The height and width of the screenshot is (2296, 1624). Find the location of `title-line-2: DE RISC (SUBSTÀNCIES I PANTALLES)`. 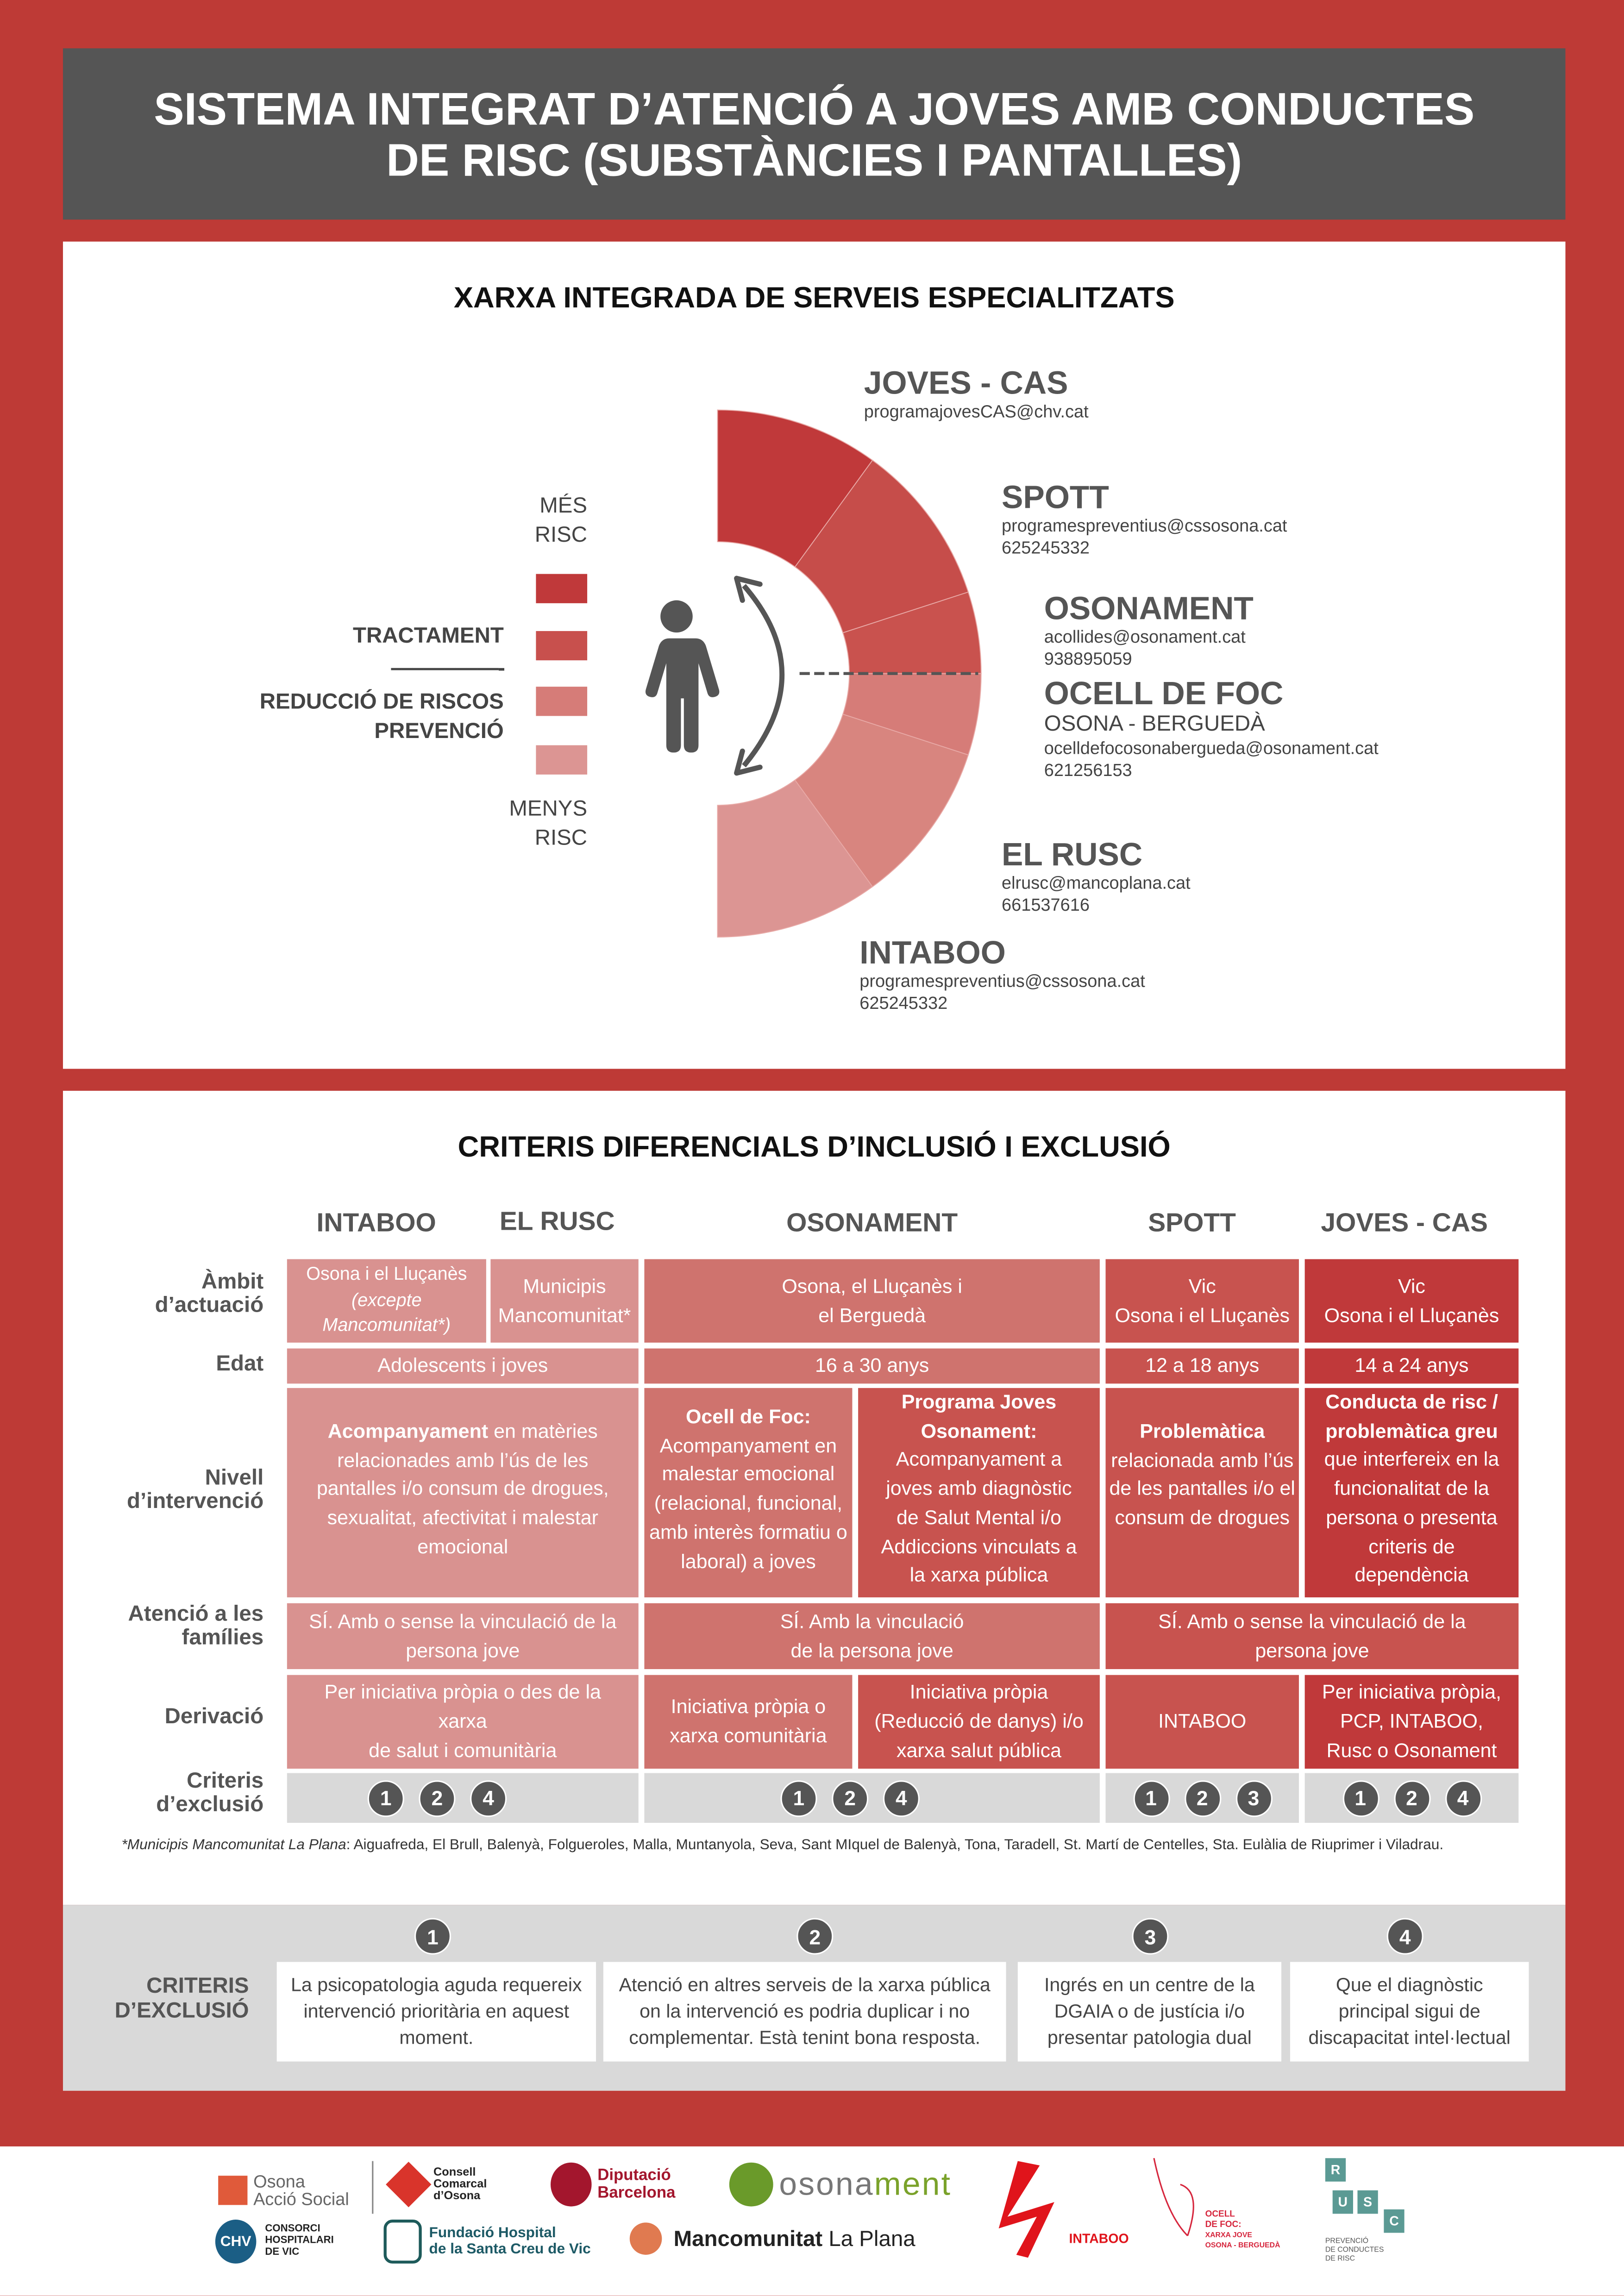

title-line-2: DE RISC (SUBSTÀNCIES I PANTALLES) is located at coordinates (814, 160).